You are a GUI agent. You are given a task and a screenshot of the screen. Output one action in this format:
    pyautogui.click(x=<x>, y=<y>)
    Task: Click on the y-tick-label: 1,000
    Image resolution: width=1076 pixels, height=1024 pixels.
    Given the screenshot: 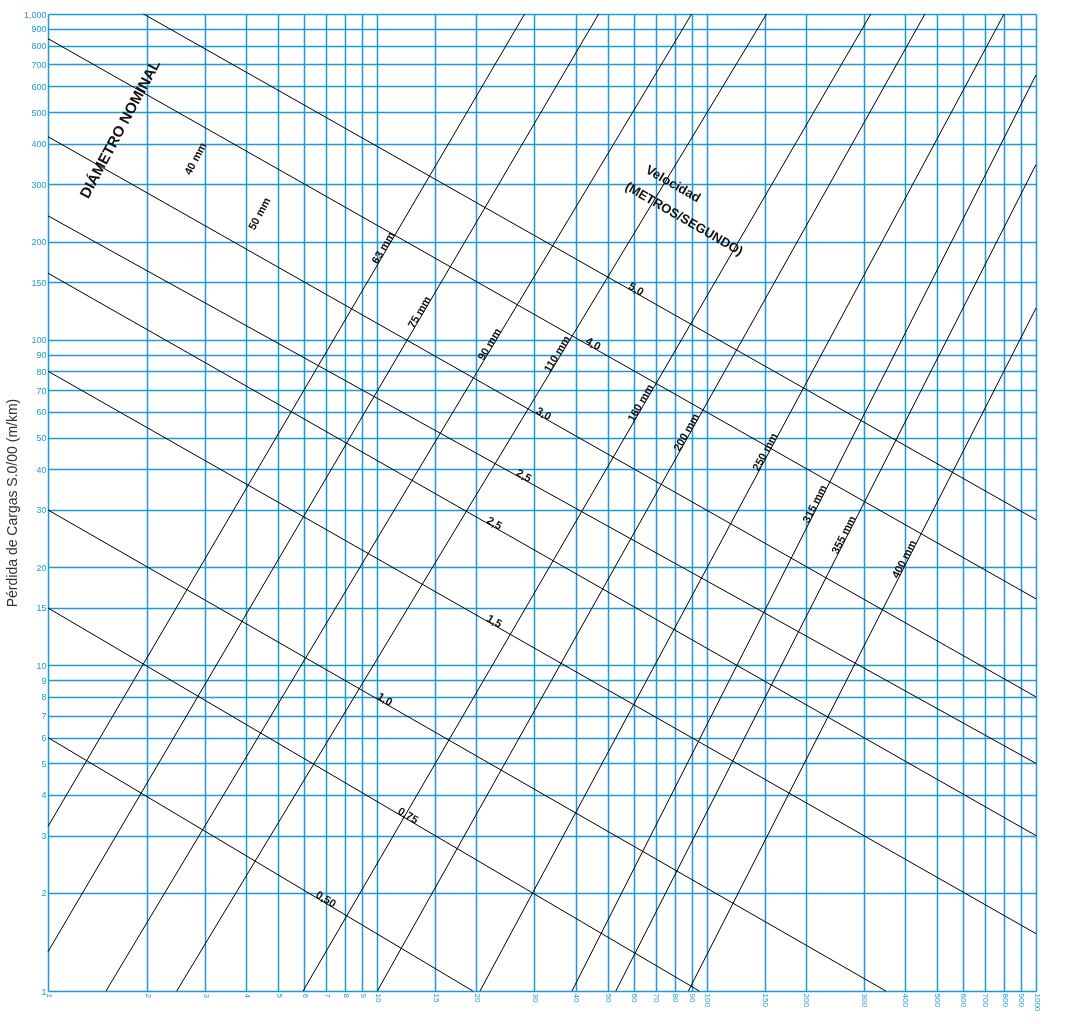 What is the action you would take?
    pyautogui.click(x=35, y=14)
    